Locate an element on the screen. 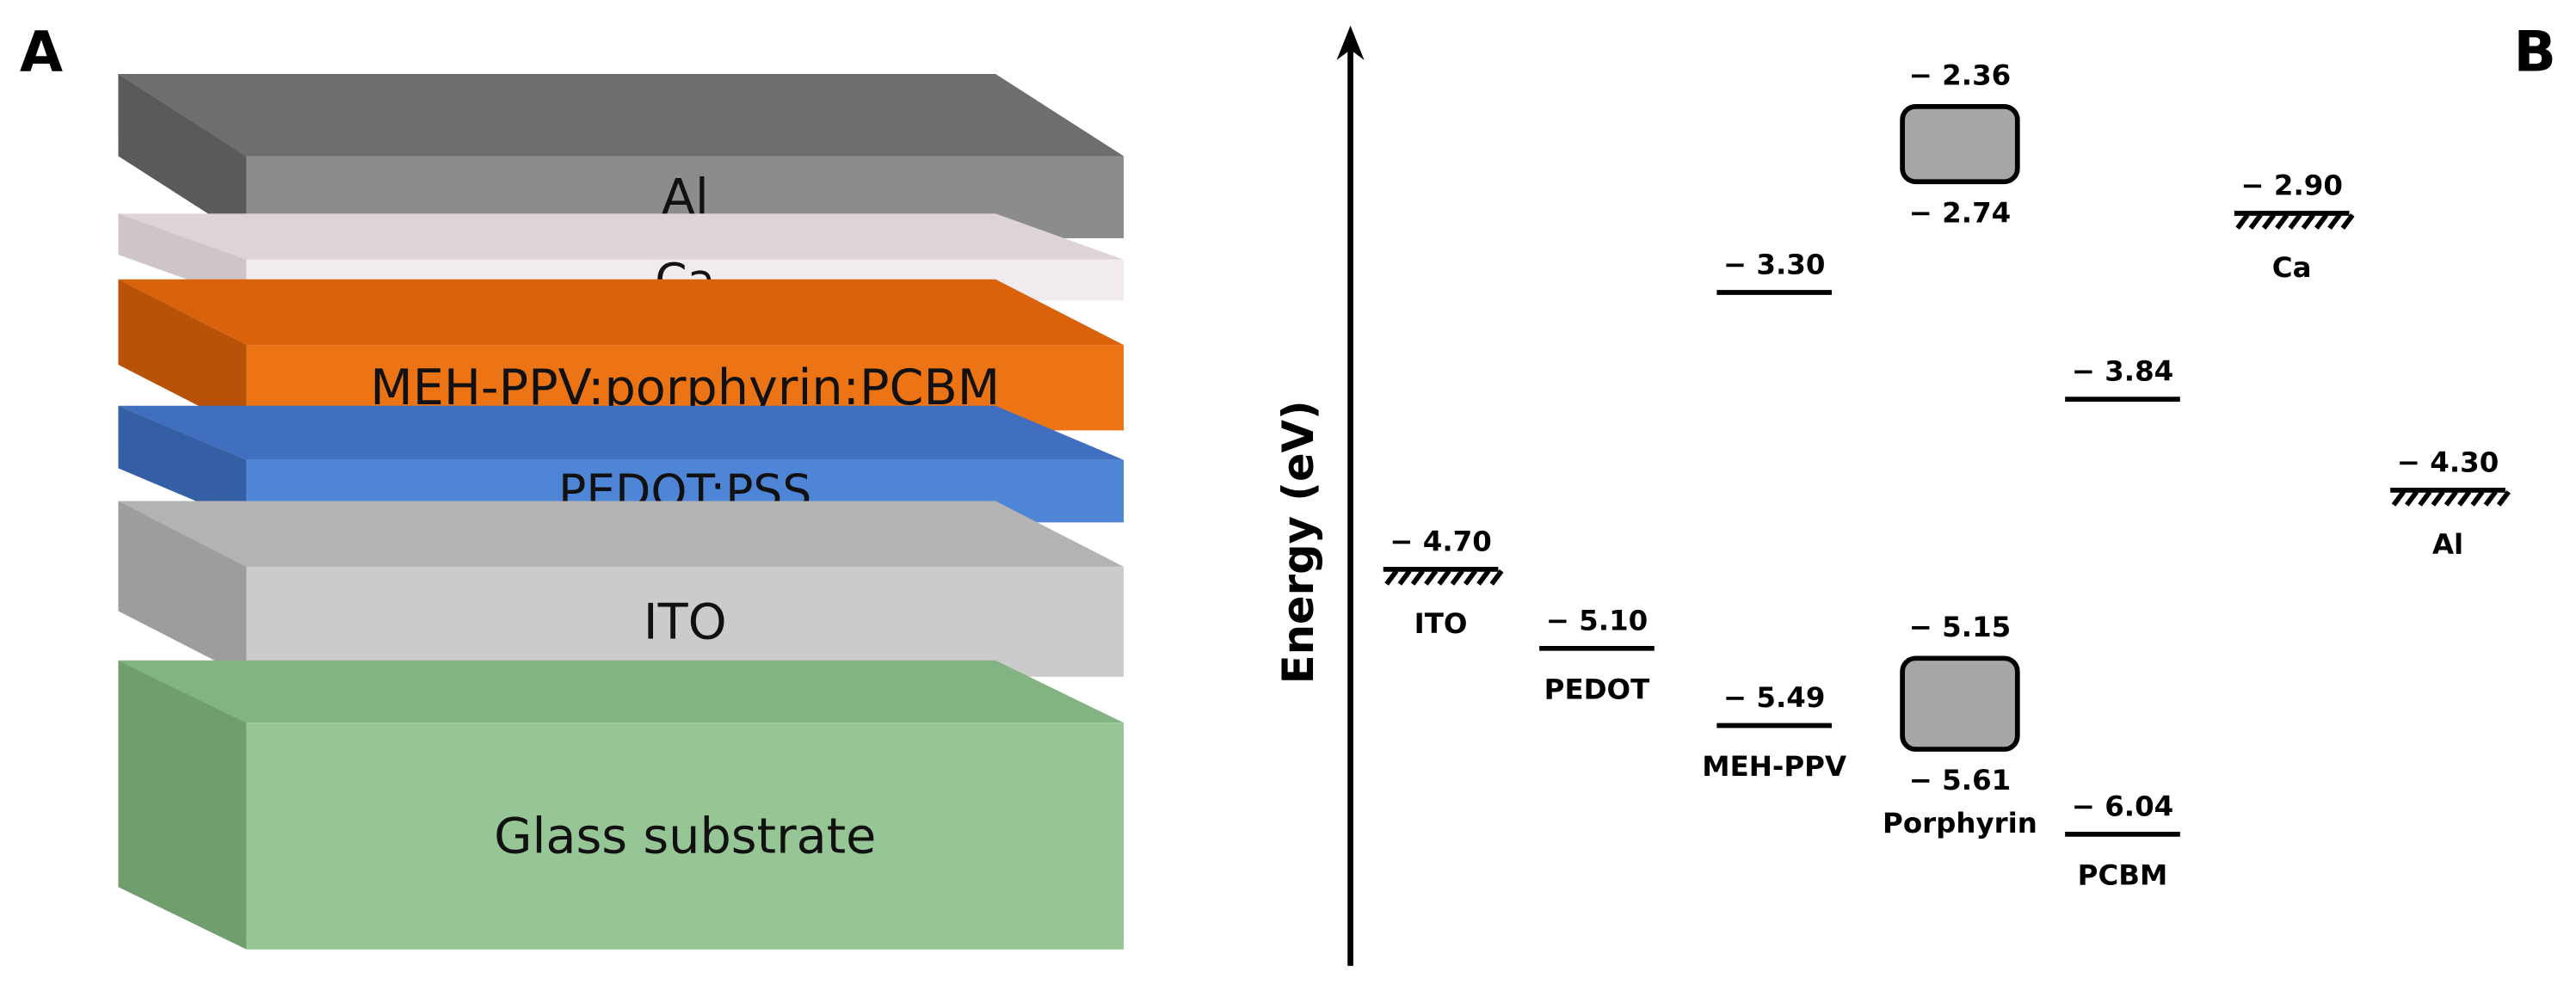  layer-label: Glass substrate is located at coordinates (685, 835).